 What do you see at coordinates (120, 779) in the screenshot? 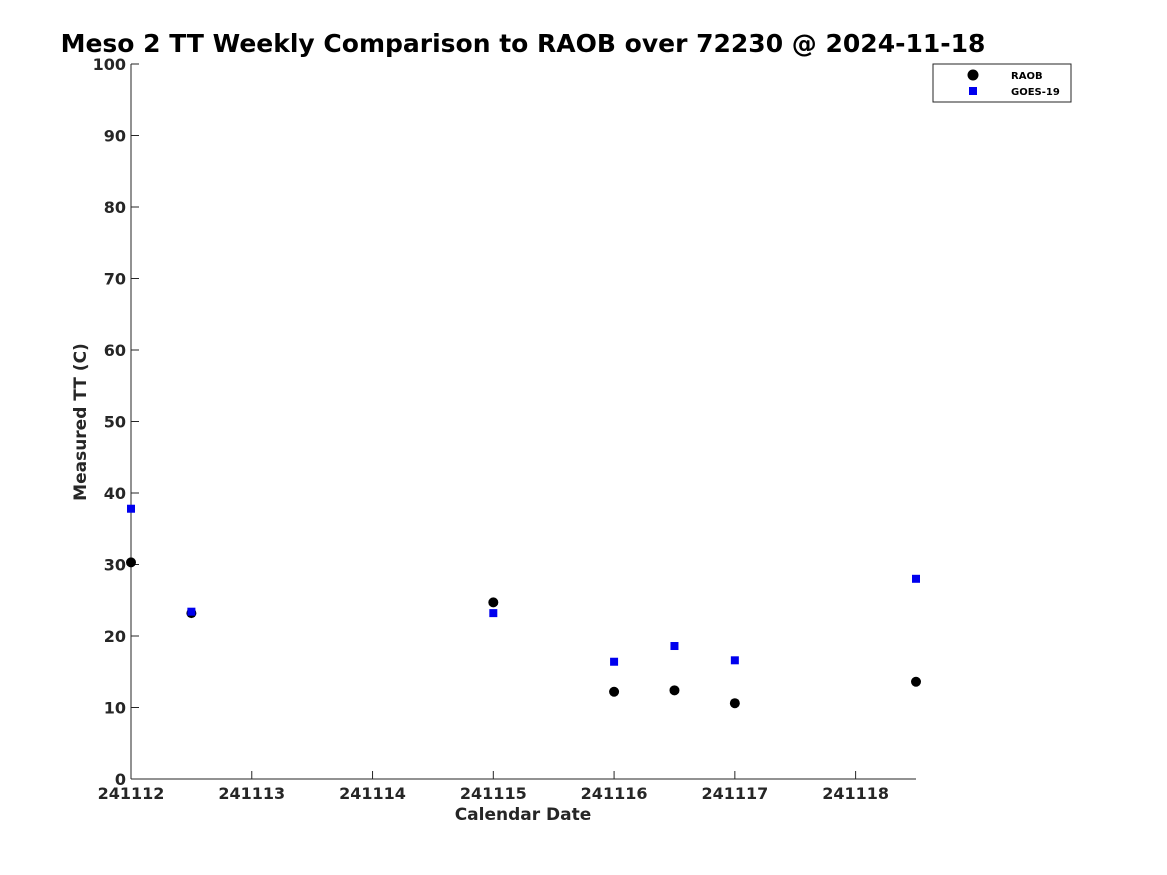
I see `y-tick-label: 0` at bounding box center [120, 779].